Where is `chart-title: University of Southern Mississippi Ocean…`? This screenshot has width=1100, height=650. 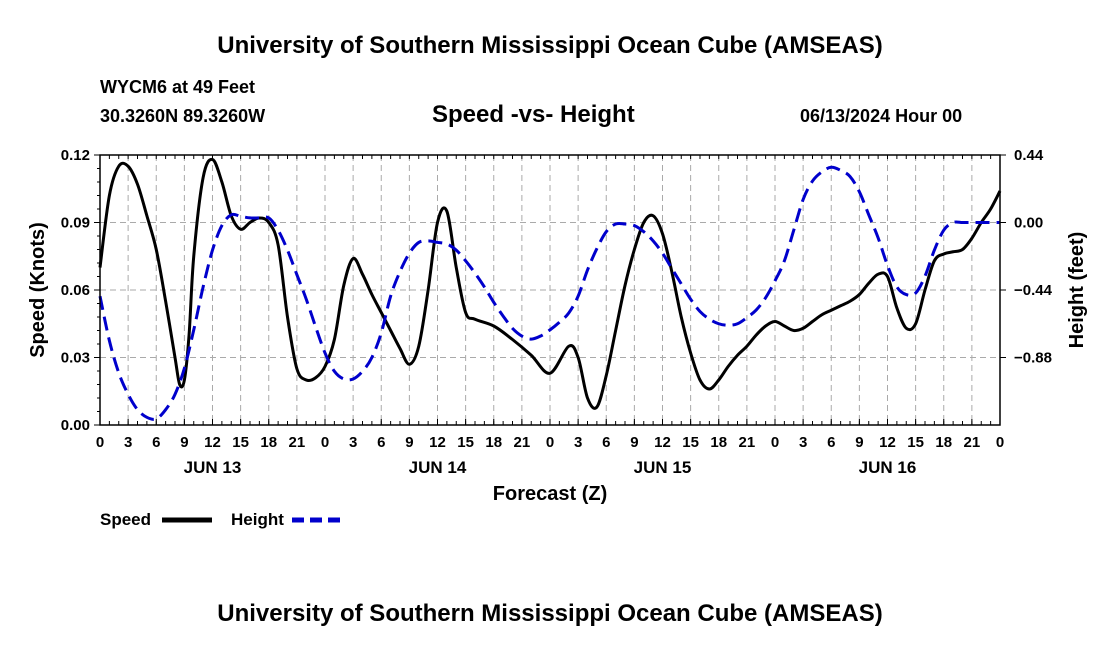
chart-title: University of Southern Mississippi Ocean… is located at coordinates (550, 45).